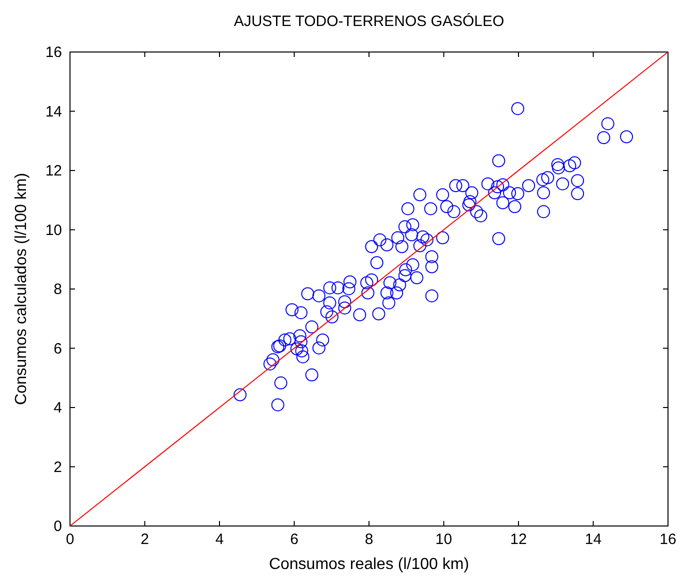 This screenshot has height=579, width=680. Describe the element at coordinates (70, 539) in the screenshot. I see `x-tick-label: 0` at that location.